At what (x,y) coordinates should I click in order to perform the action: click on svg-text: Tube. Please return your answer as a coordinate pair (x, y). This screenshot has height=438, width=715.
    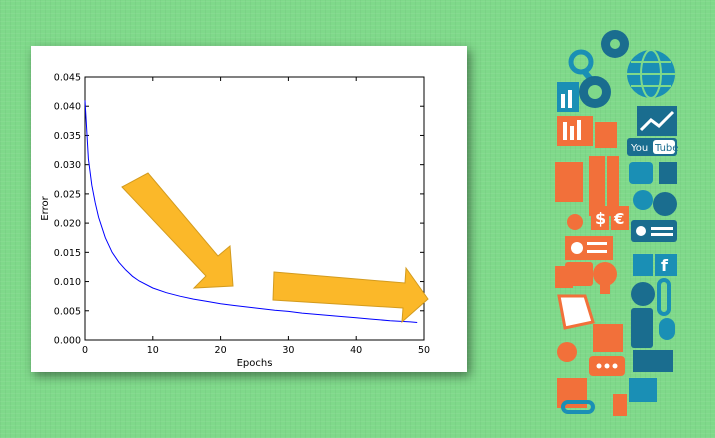
    Looking at the image, I should click on (666, 148).